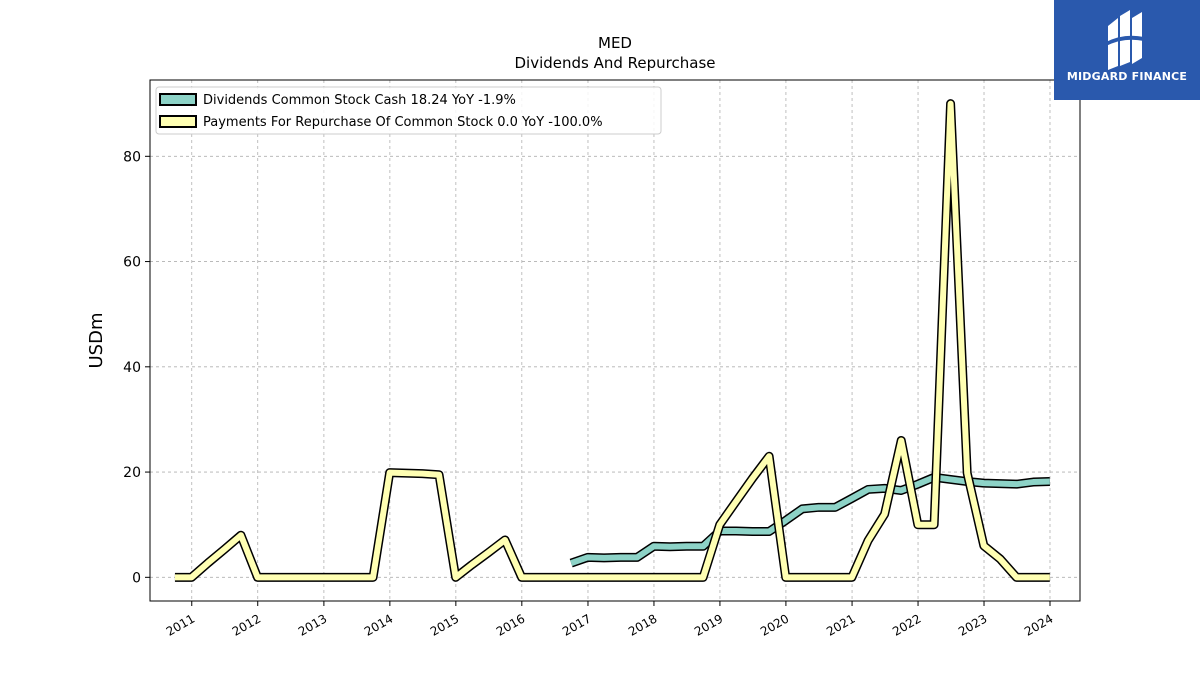 Image resolution: width=1200 pixels, height=675 pixels. Describe the element at coordinates (246, 624) in the screenshot. I see `x-tick-label: 2012` at that location.